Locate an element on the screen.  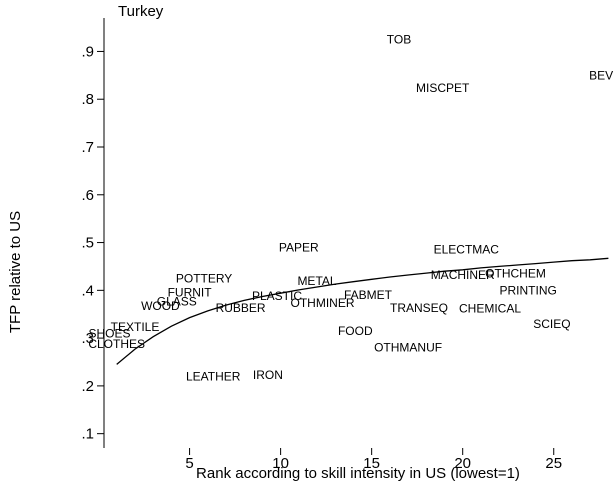
y-tick-label: .7 is located at coordinates (87, 147).